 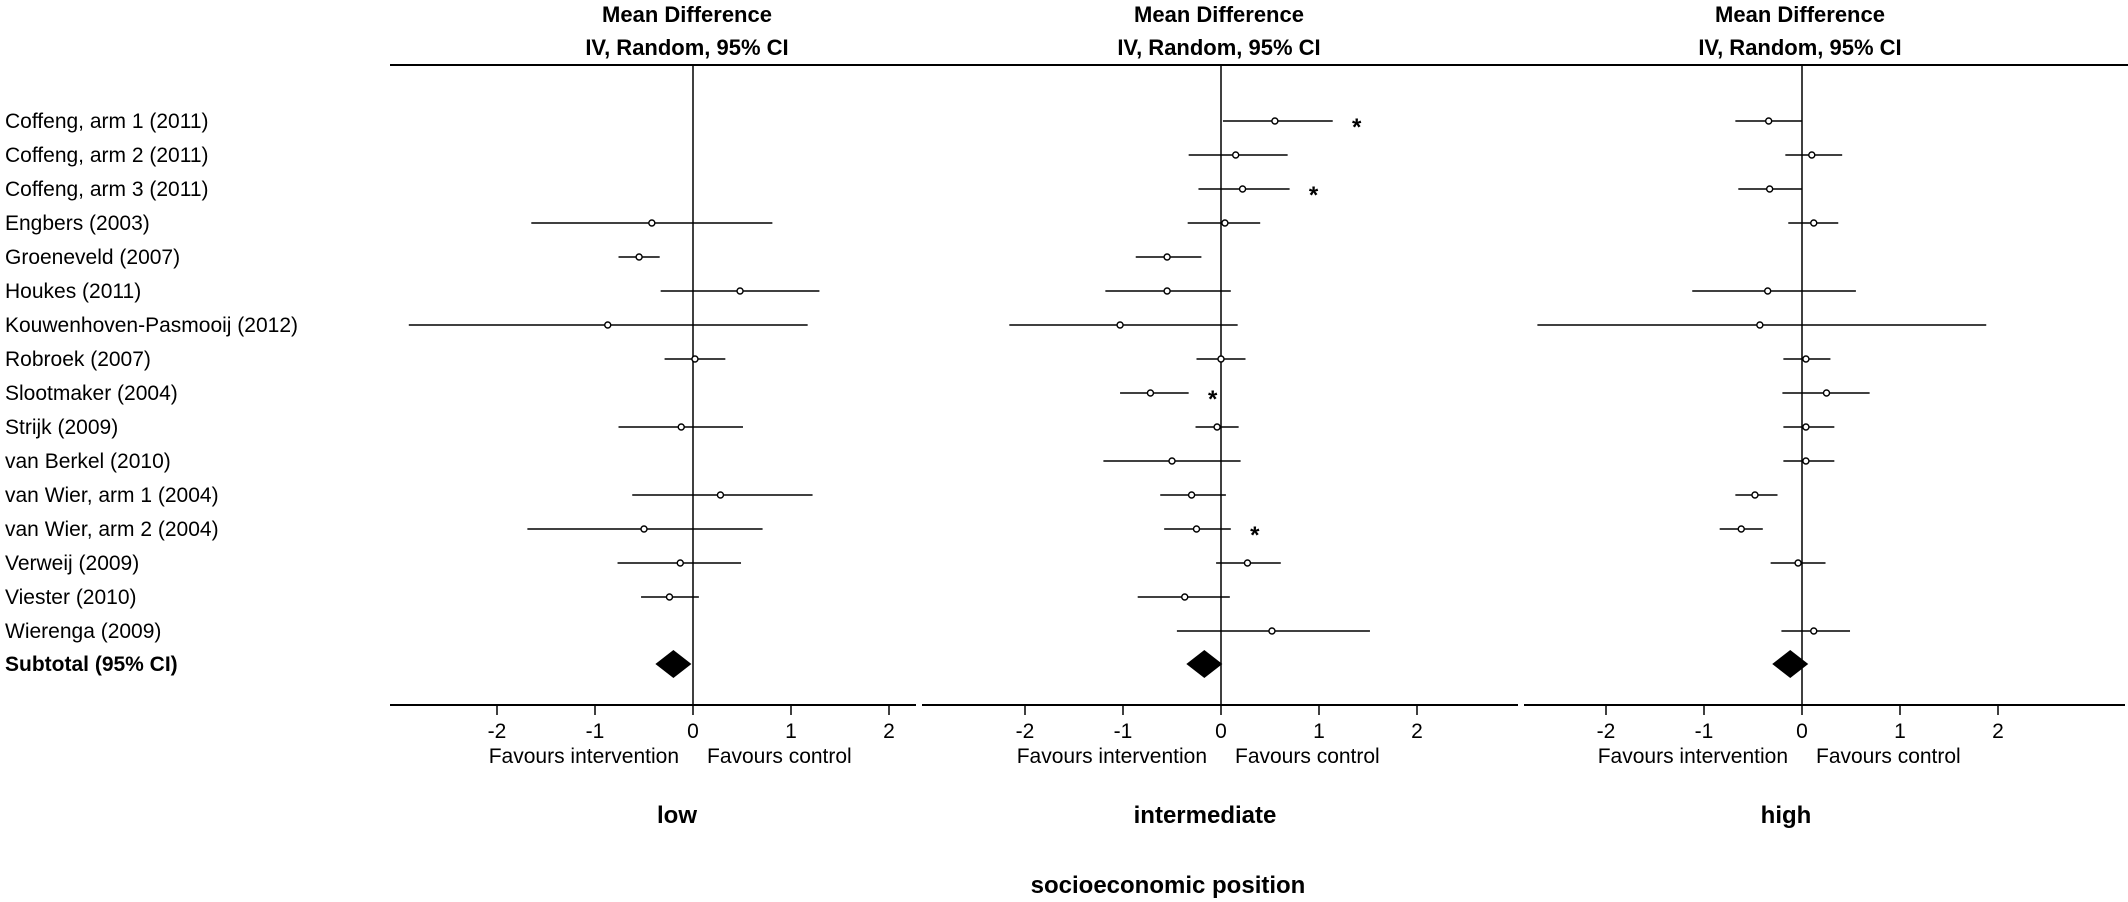 What do you see at coordinates (1168, 885) in the screenshot?
I see `x-axis-title: socioeconomic position` at bounding box center [1168, 885].